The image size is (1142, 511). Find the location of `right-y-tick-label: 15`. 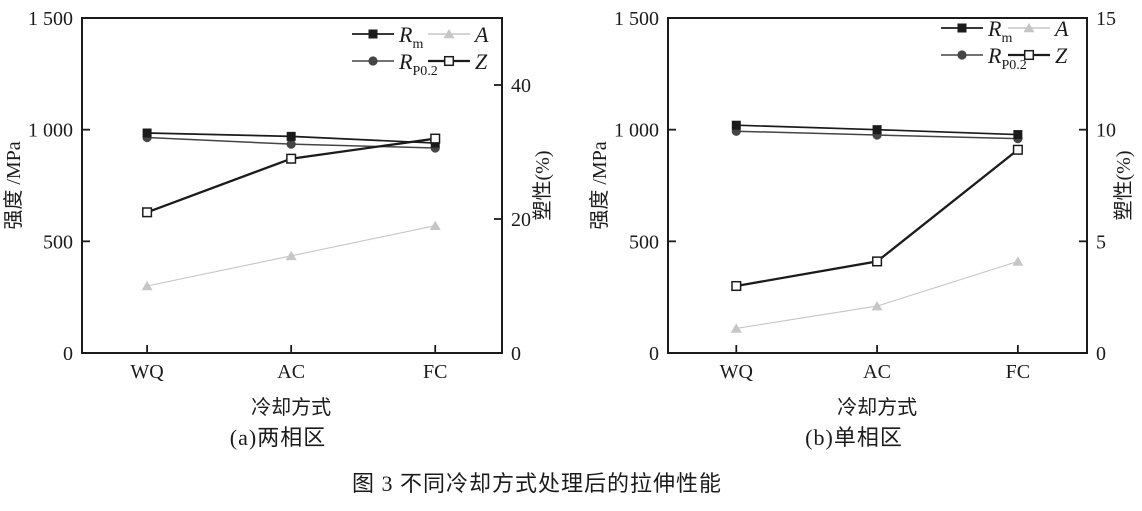

right-y-tick-label: 15 is located at coordinates (1106, 19).